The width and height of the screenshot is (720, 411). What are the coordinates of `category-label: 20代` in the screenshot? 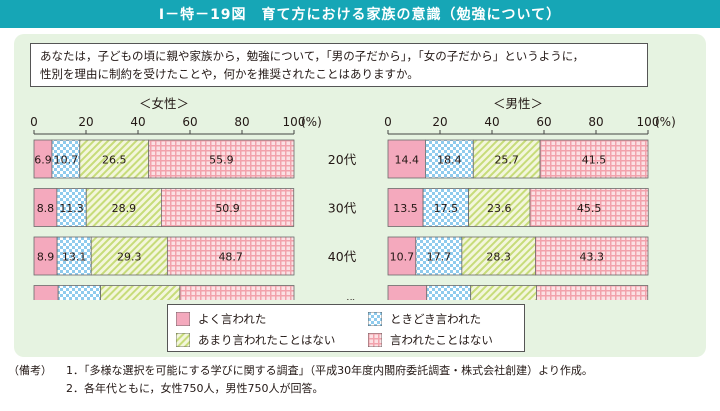 It's located at (342, 159).